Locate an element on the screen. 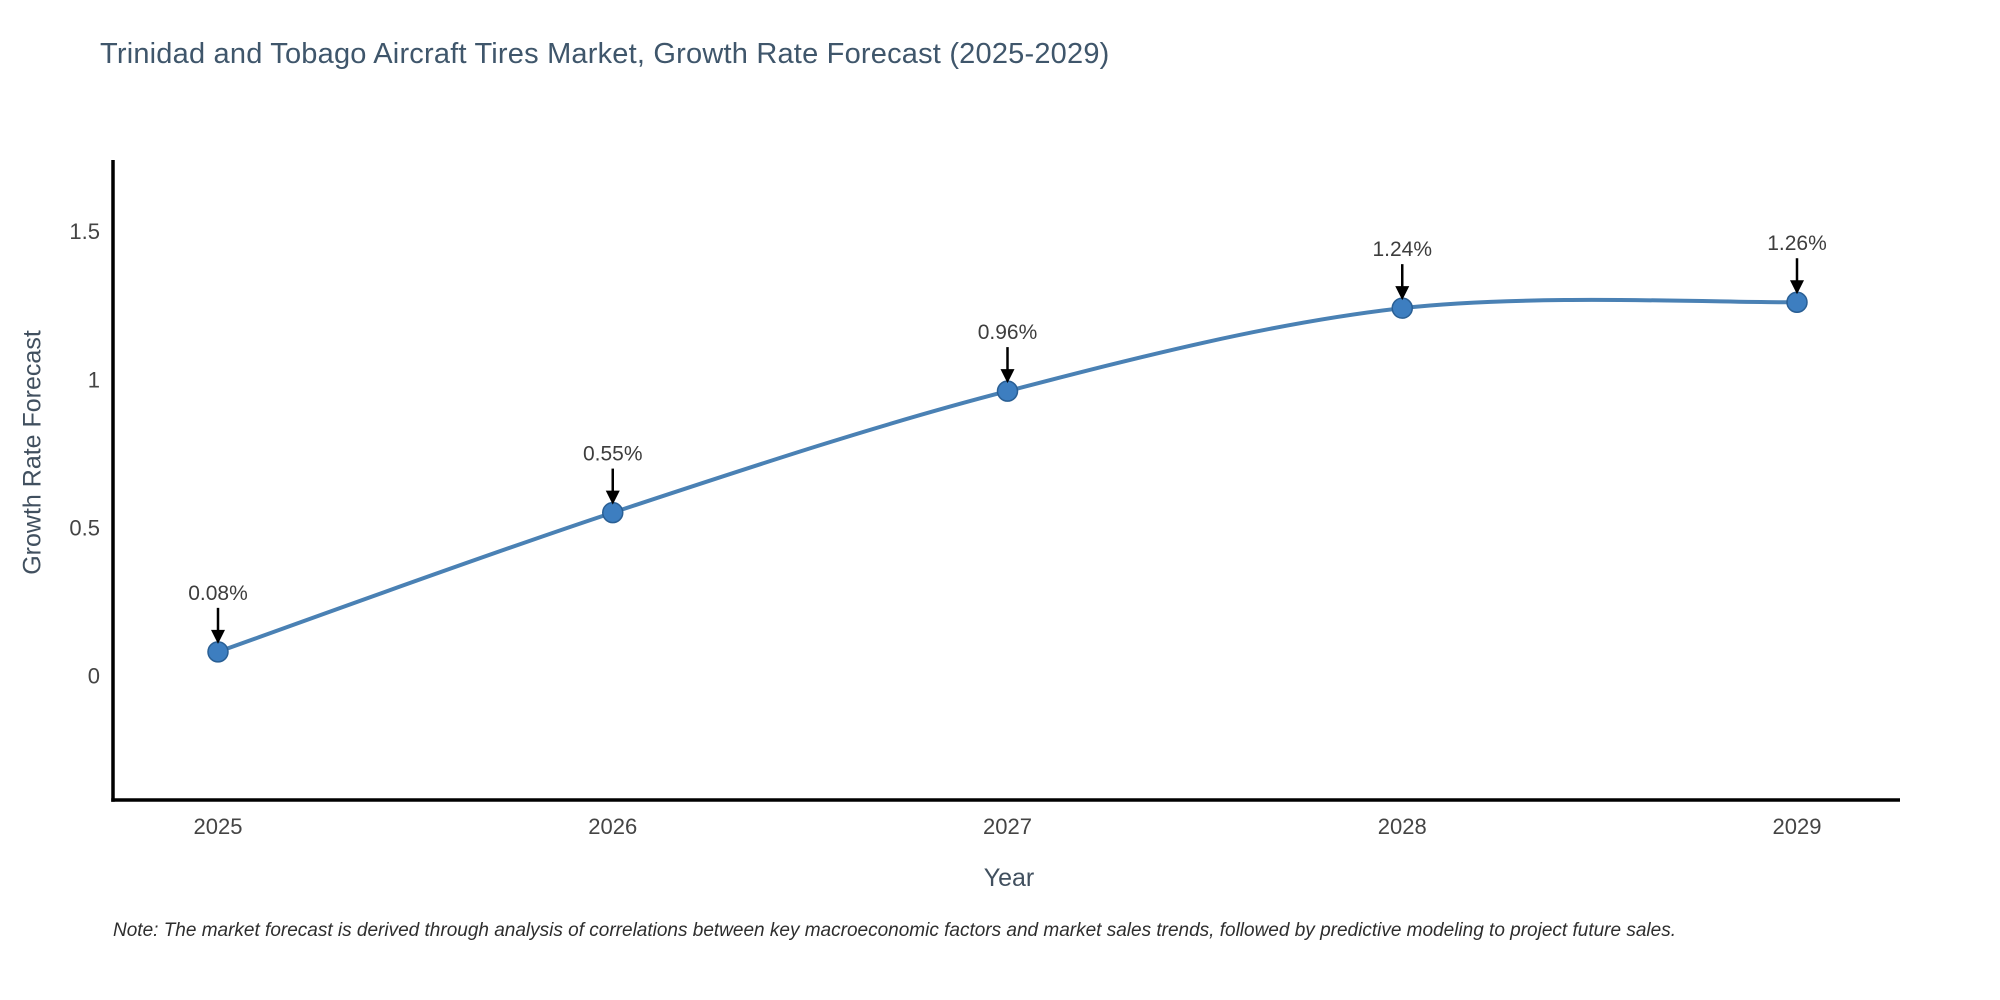  point-value-label: 1.26% is located at coordinates (1797, 243).